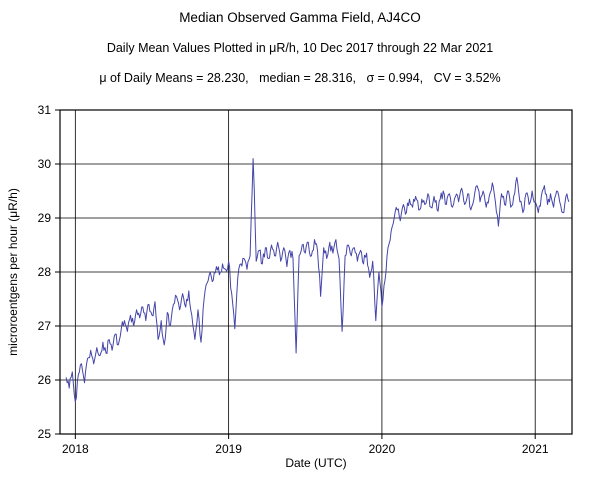 The width and height of the screenshot is (600, 496). I want to click on y-tick-label: 26, so click(45, 380).